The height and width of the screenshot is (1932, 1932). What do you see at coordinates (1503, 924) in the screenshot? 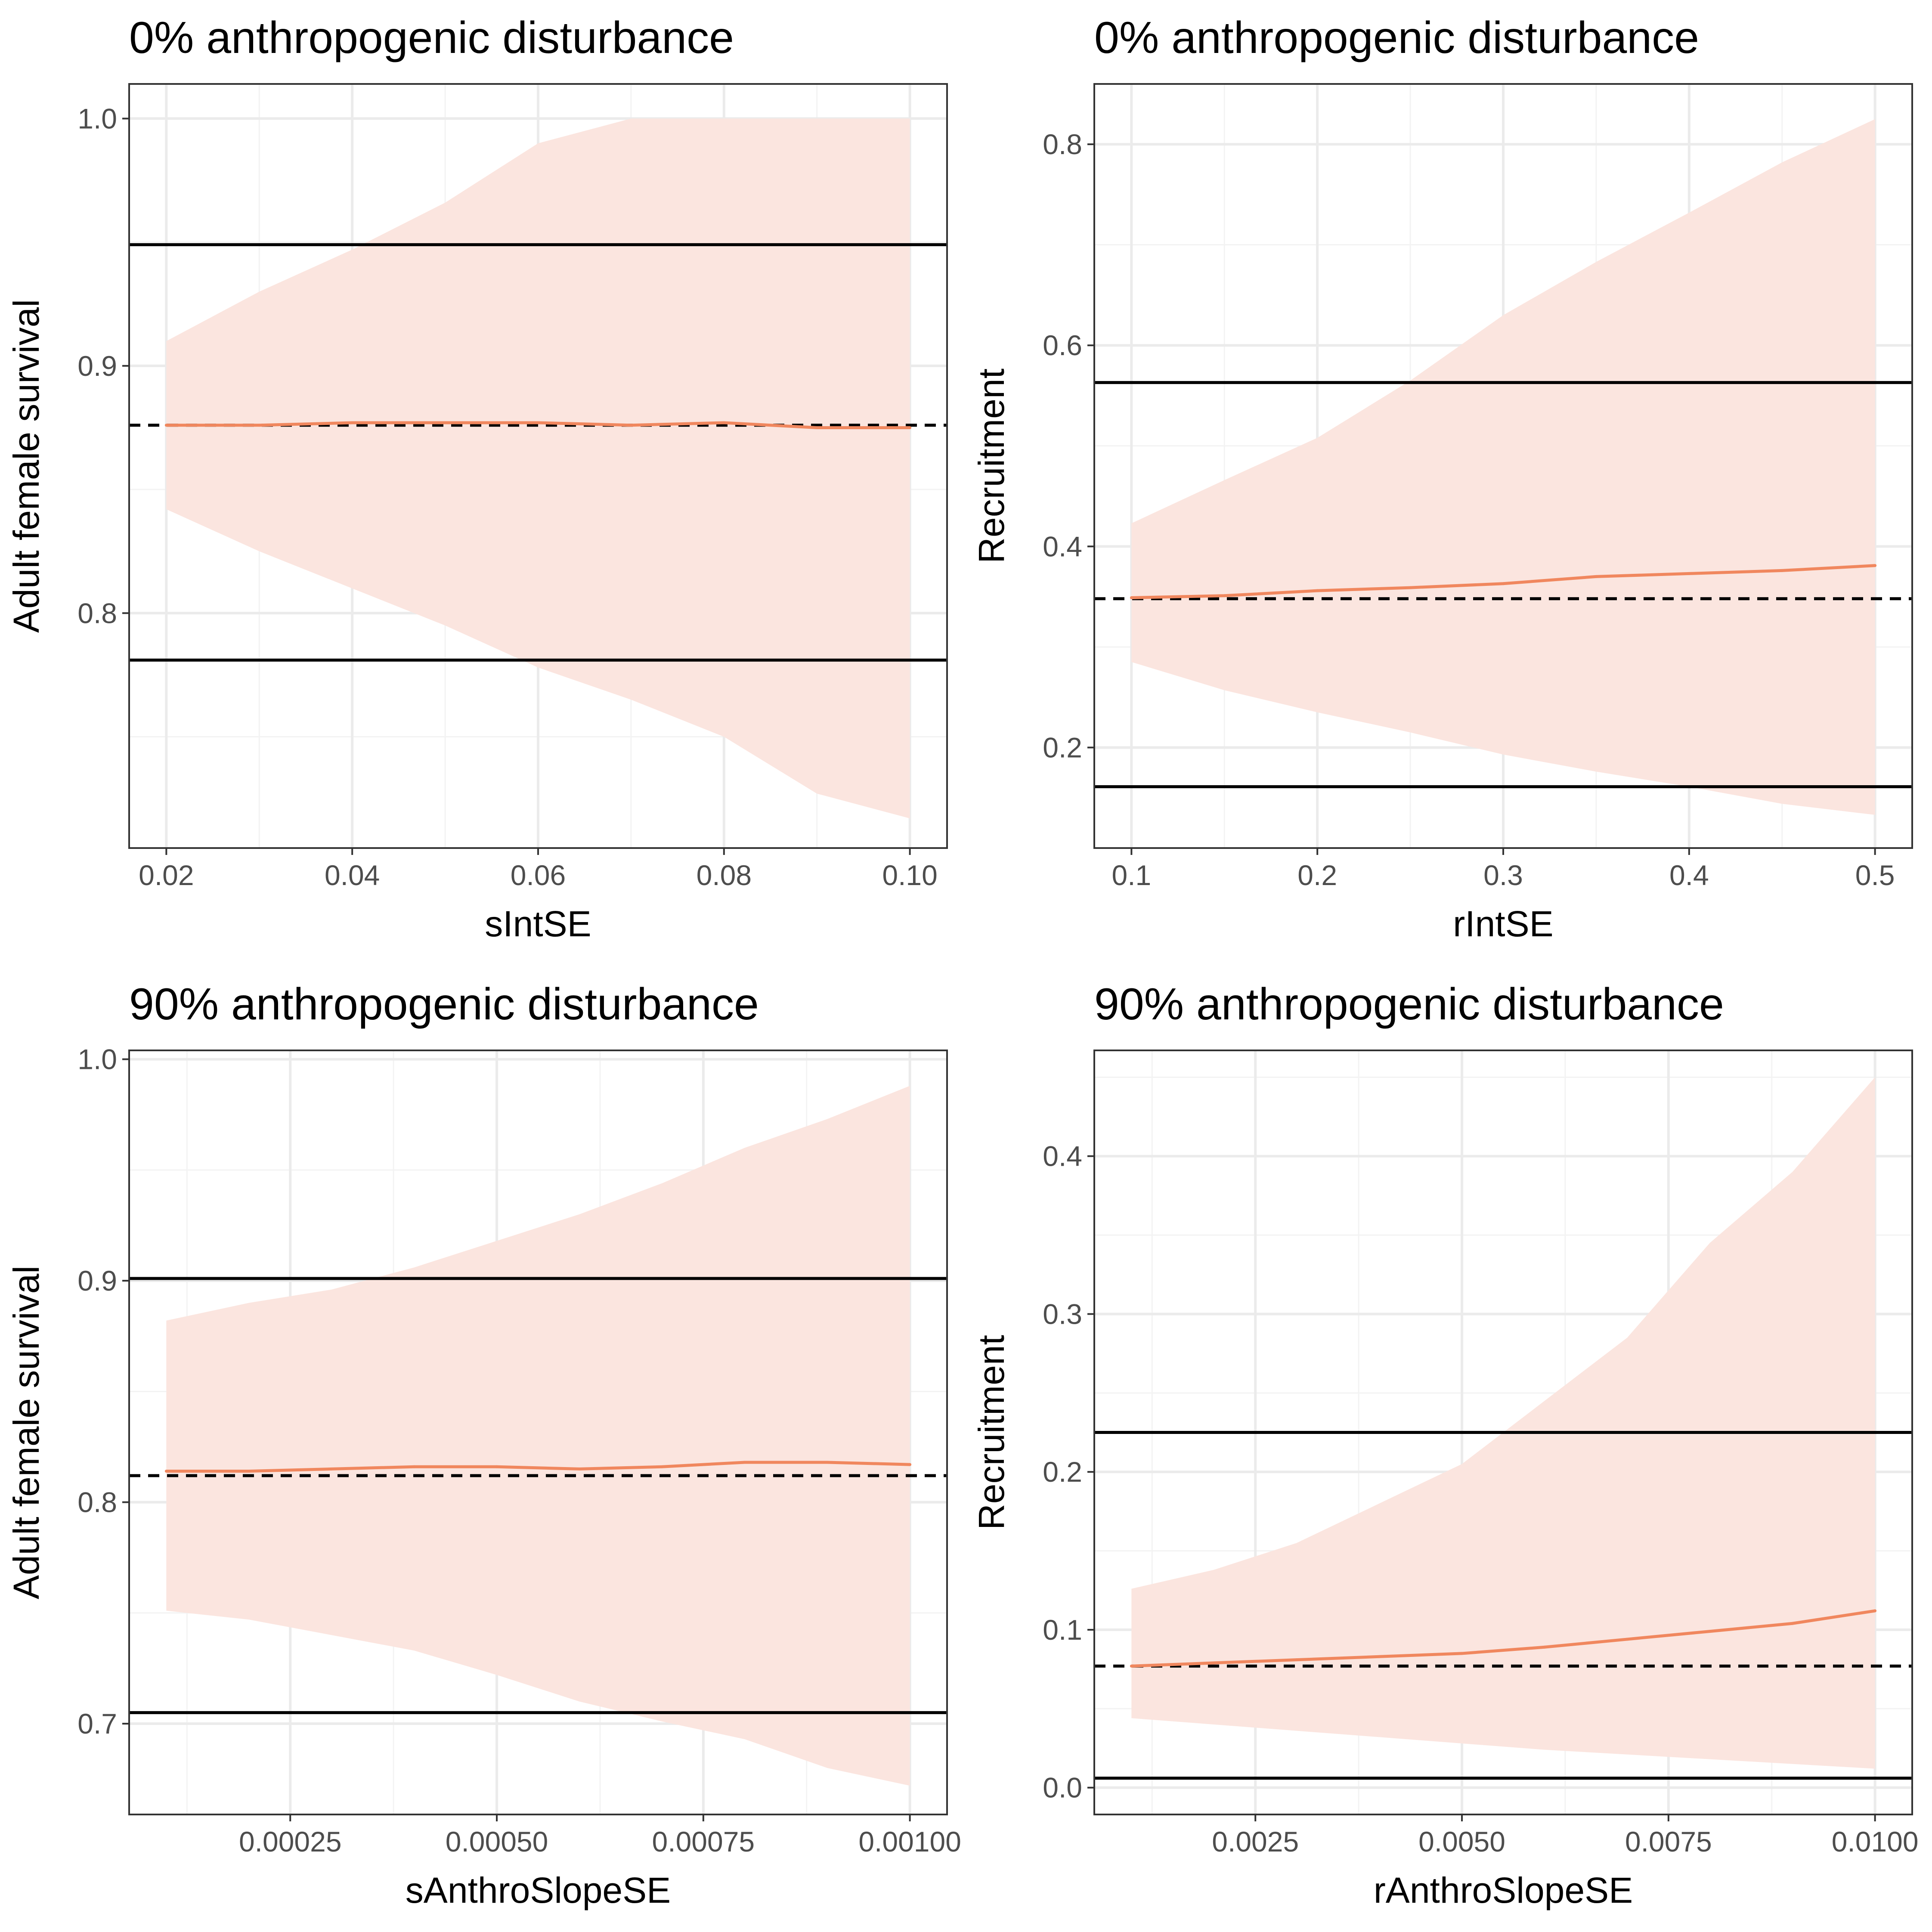
I see `x-axis-title: rIntSE` at bounding box center [1503, 924].